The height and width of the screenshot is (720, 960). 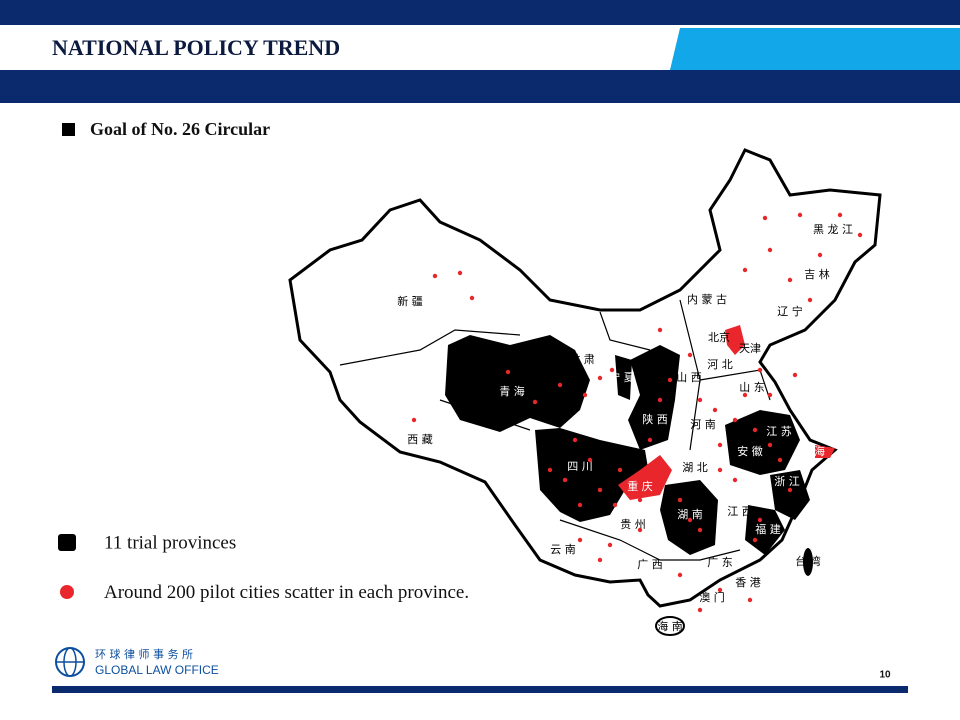 What do you see at coordinates (512, 391) in the screenshot?
I see `province-label: 青 海` at bounding box center [512, 391].